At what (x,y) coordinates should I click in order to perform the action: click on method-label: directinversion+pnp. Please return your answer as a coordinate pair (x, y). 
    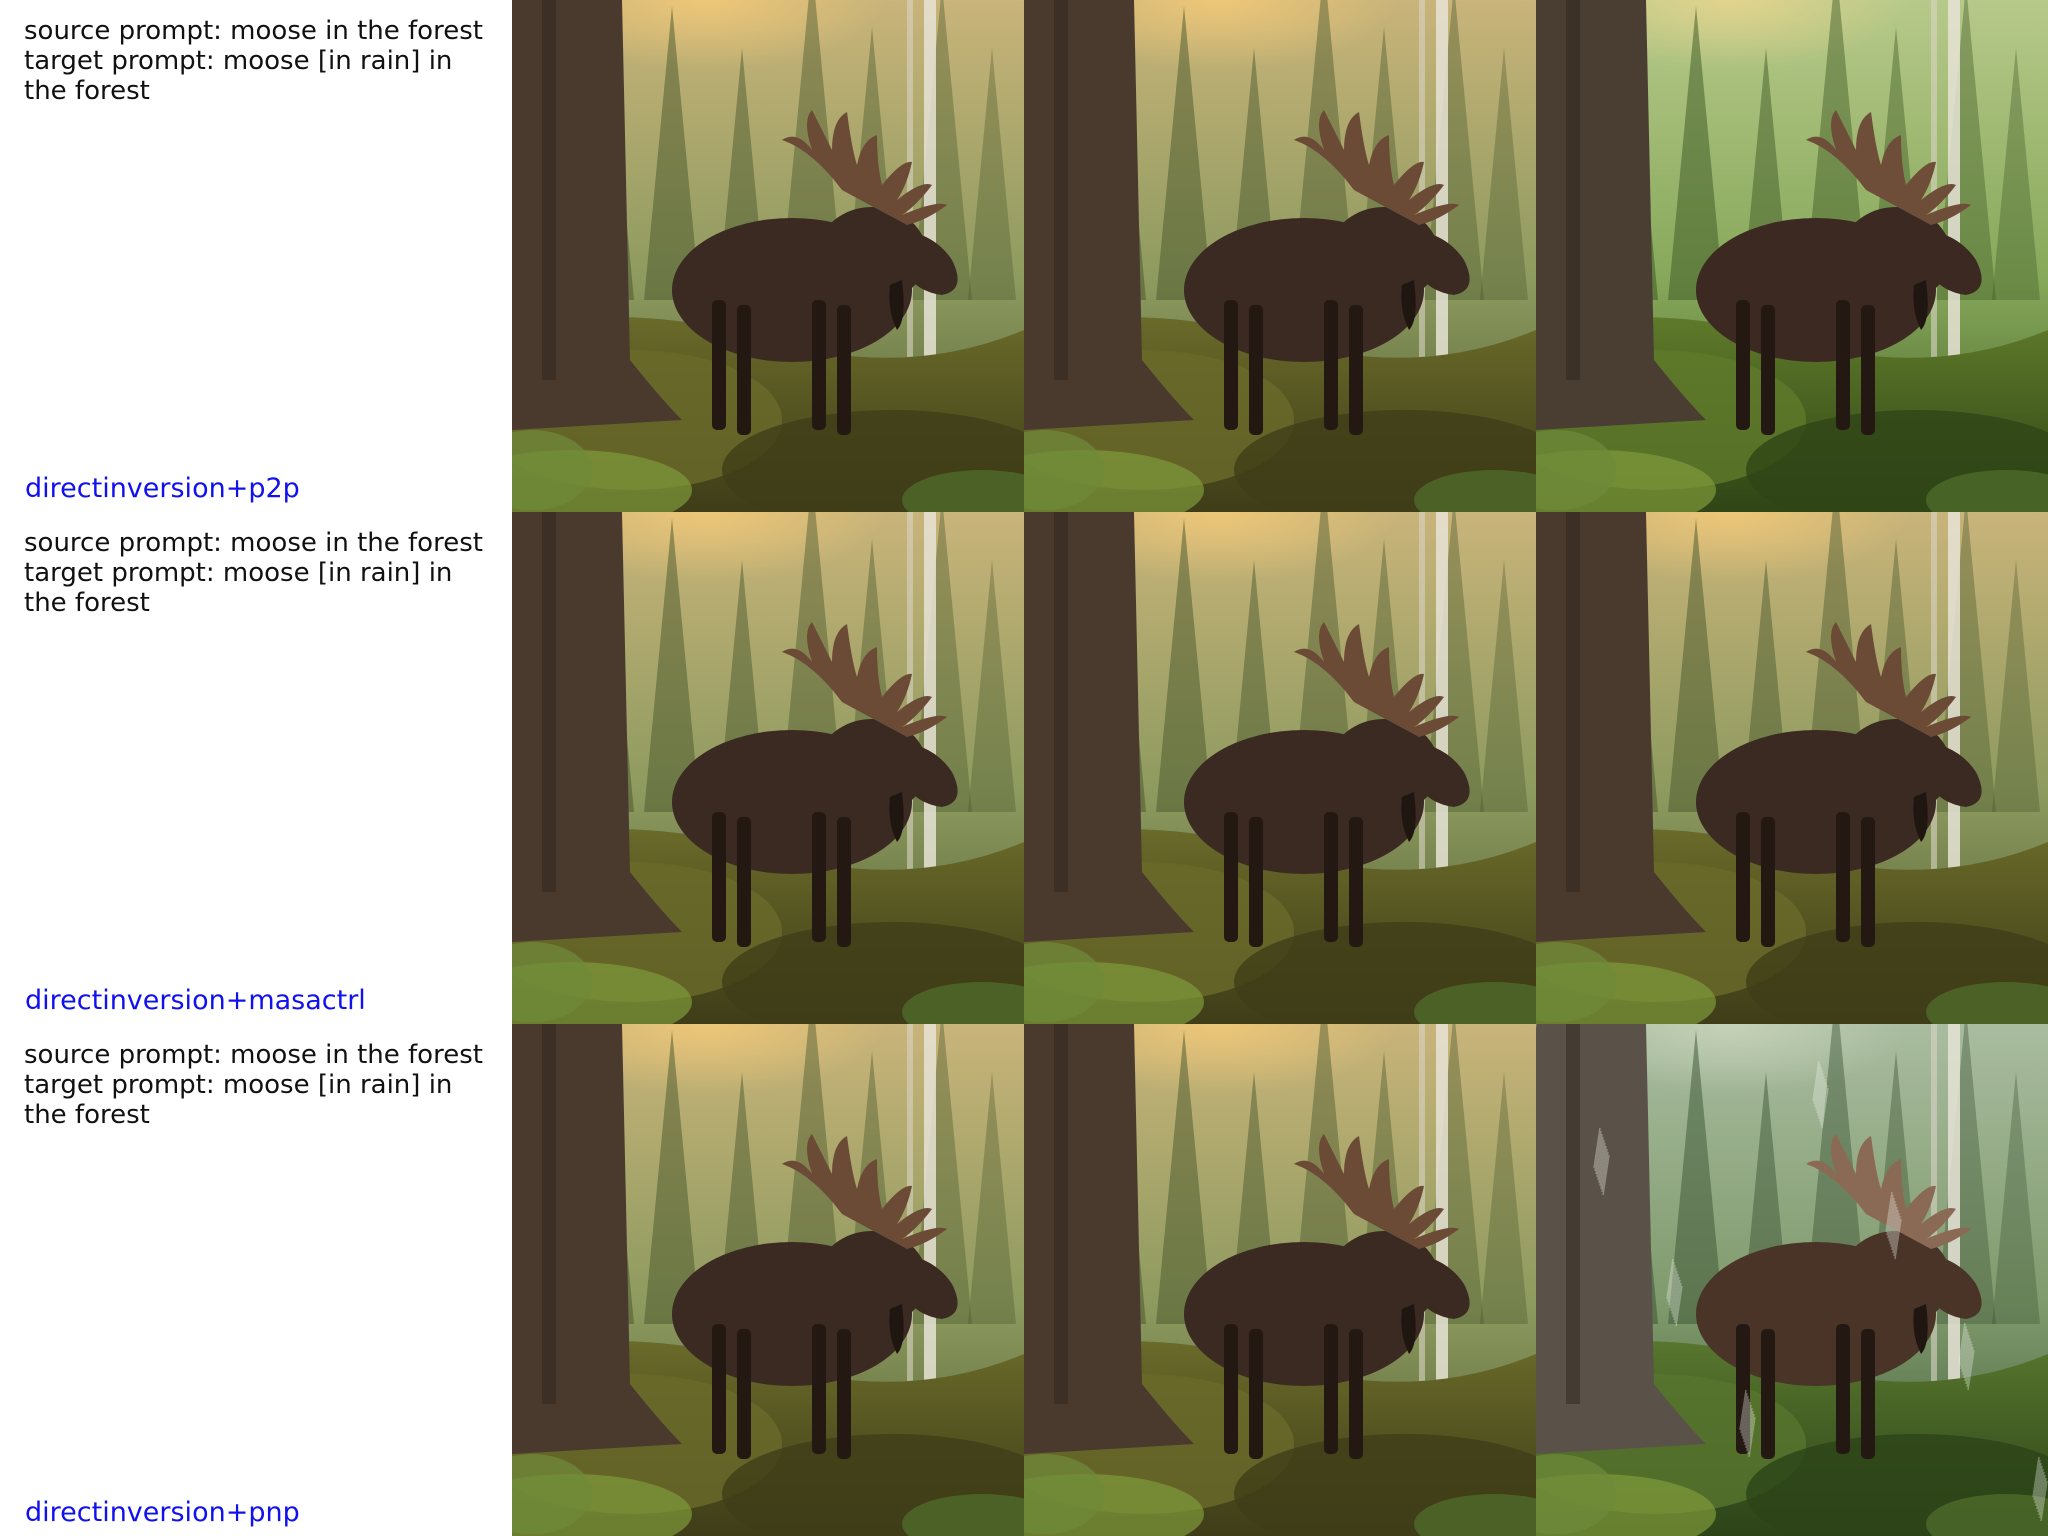
    Looking at the image, I should click on (162, 1512).